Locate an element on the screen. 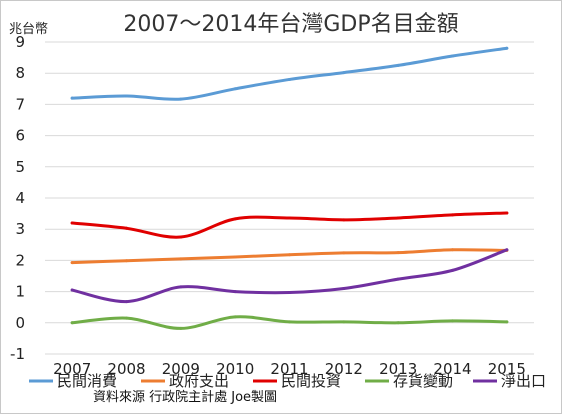  x-tick-label: 2013 is located at coordinates (398, 369).